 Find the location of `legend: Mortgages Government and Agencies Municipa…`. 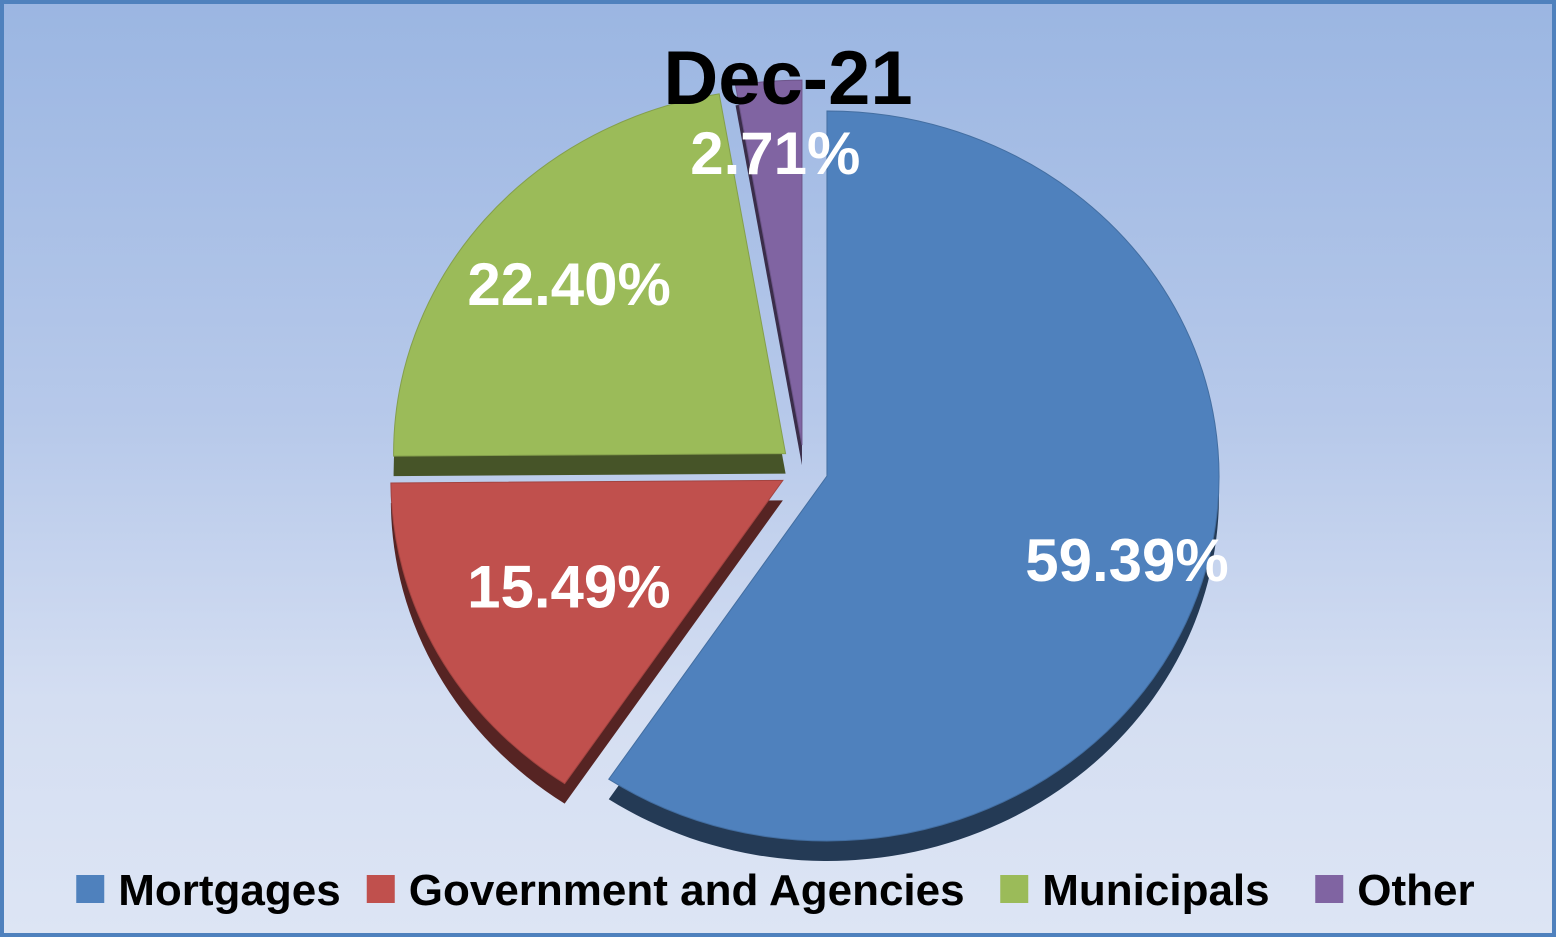

legend: Mortgages Government and Agencies Municipa… is located at coordinates (775, 890).